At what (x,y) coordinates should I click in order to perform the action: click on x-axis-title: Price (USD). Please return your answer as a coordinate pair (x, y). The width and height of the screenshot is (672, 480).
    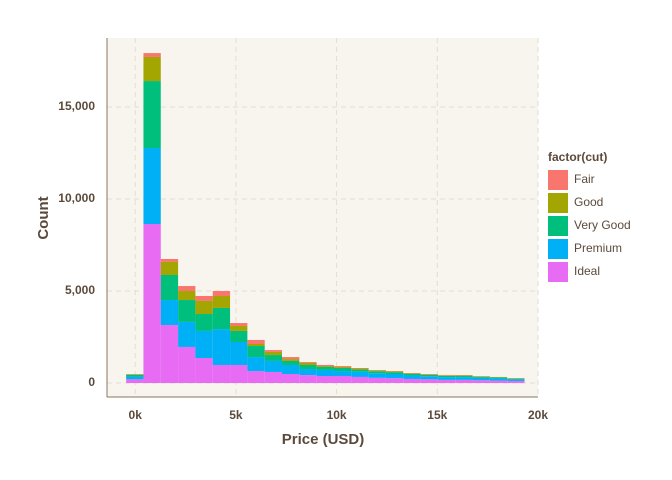
    Looking at the image, I should click on (323, 439).